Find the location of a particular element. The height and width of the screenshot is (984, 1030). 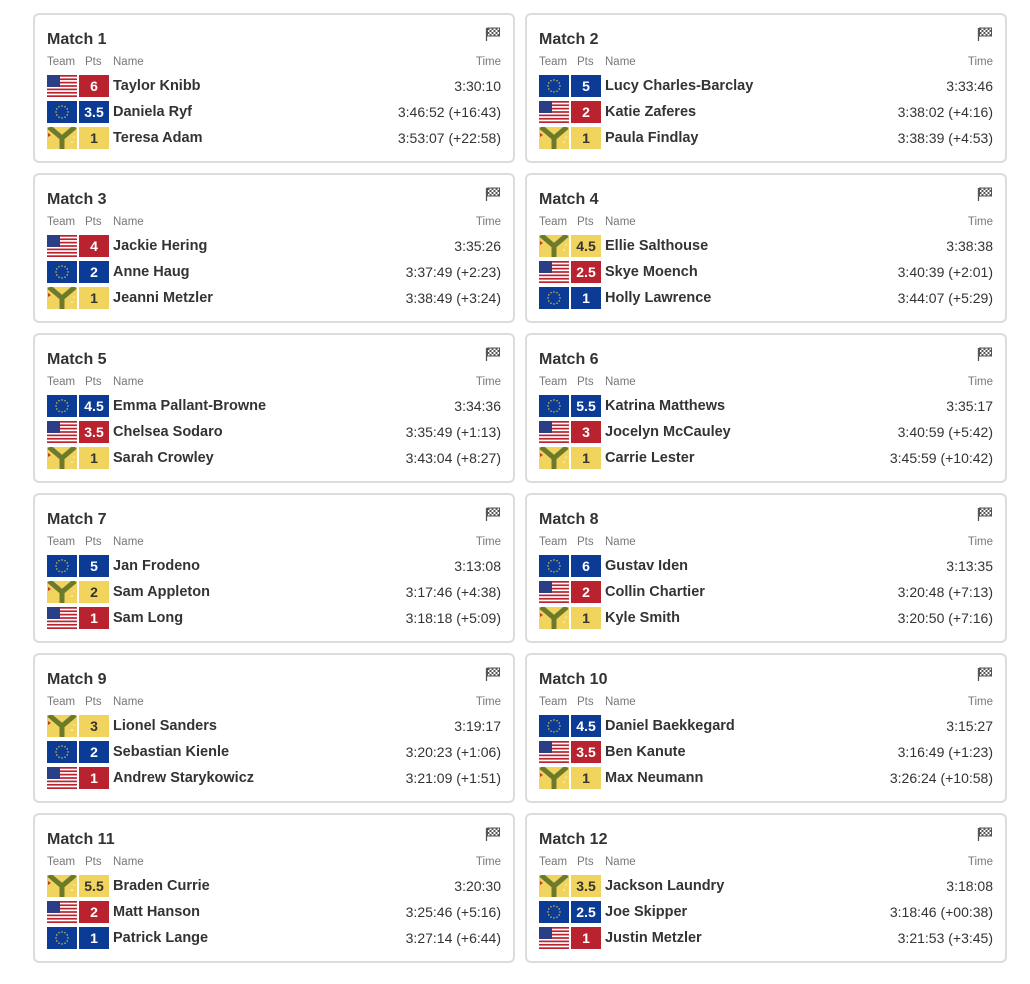

result-row: 2.5 Skye Moench 3:40:39 (+2:01) is located at coordinates (766, 272).